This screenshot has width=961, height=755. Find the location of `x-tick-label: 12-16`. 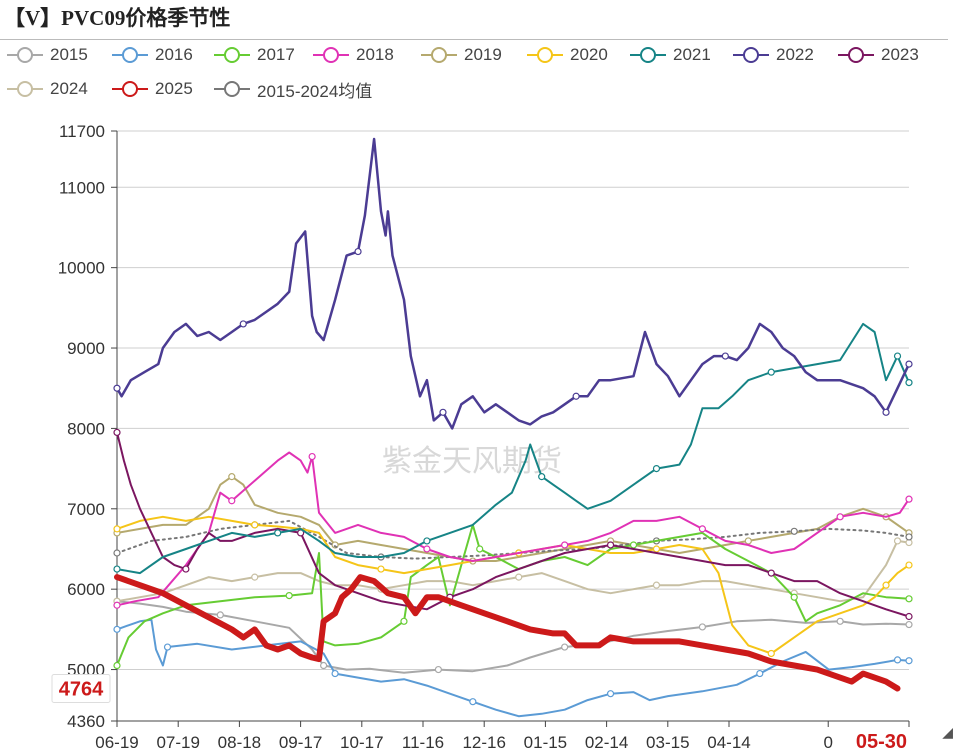

x-tick-label: 12-16 is located at coordinates (483, 742).